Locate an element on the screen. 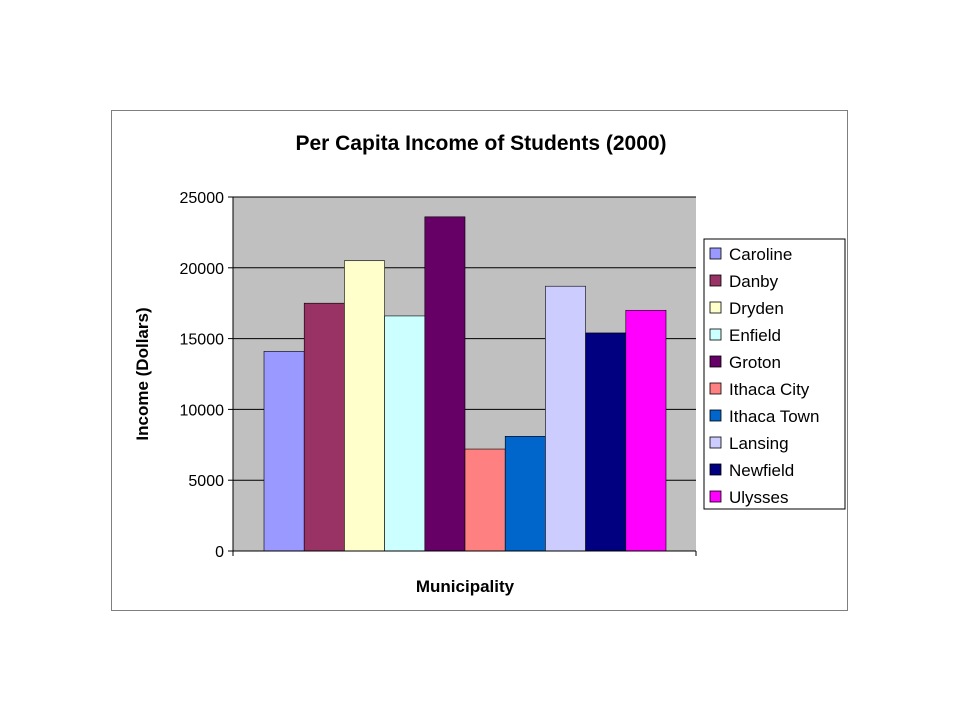 This screenshot has height=720, width=960. chart-title: Per Capita Income of Students (2000) is located at coordinates (480, 143).